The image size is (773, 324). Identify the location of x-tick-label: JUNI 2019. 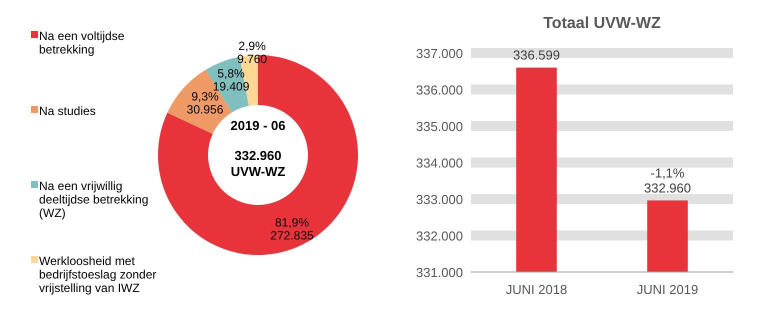
(667, 289).